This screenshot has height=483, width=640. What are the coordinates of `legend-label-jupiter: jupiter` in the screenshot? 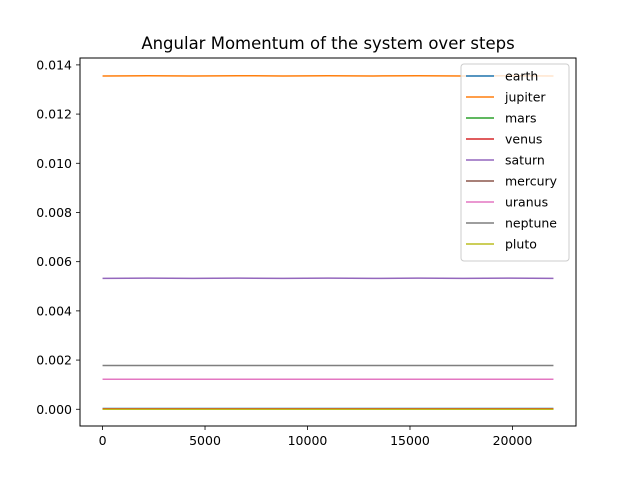 It's located at (525, 97).